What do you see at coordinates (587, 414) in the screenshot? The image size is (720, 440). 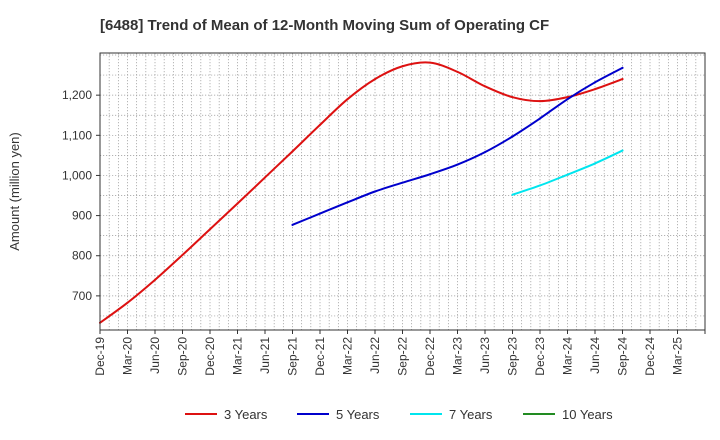 I see `legend-label: 10 Years` at bounding box center [587, 414].